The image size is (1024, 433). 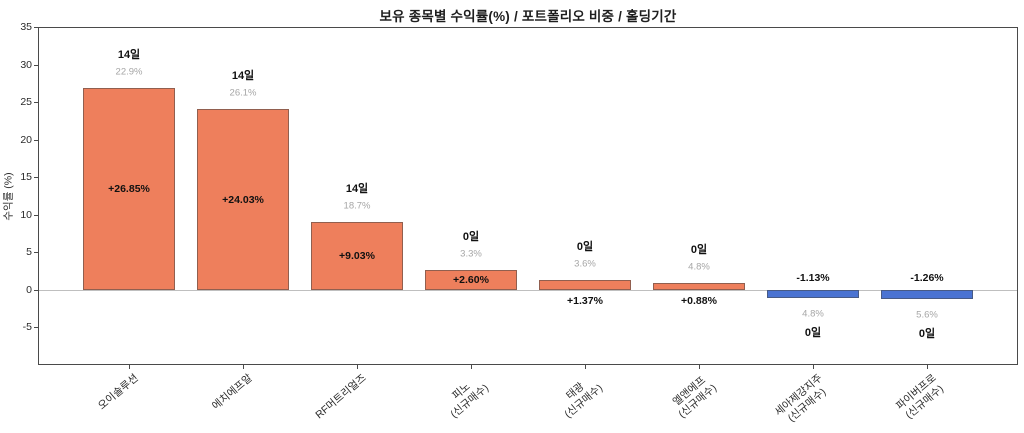 I want to click on x-category-label: 태광 (신규매수), so click(x=580, y=396).